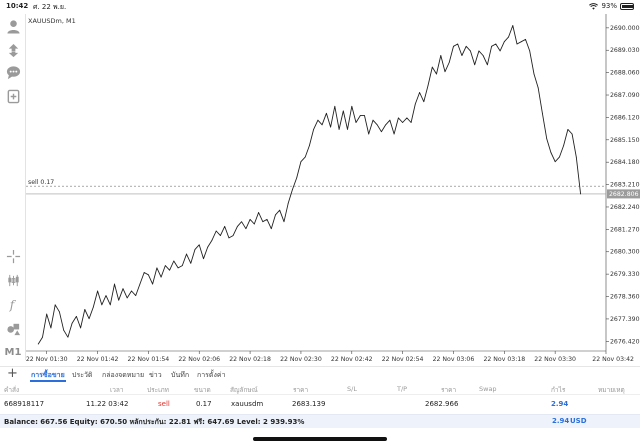  Describe the element at coordinates (48, 381) in the screenshot. I see `active-tab-underline` at that location.